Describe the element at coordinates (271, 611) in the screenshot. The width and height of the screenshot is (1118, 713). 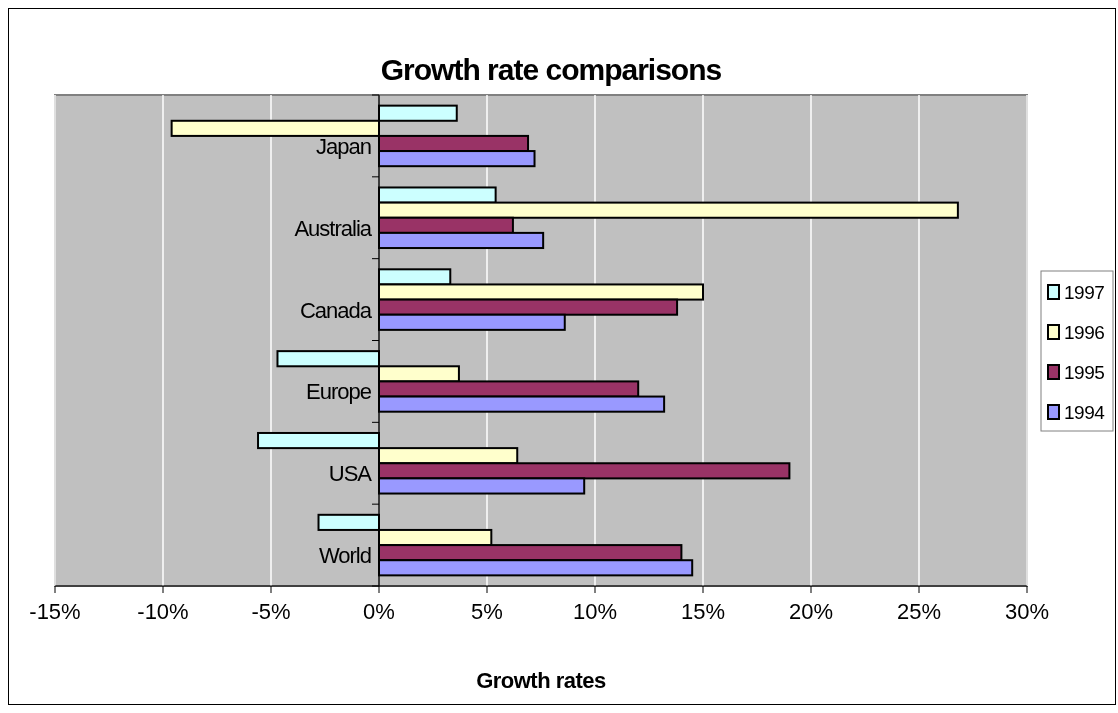
I see `x-tick-label: -5%` at that location.